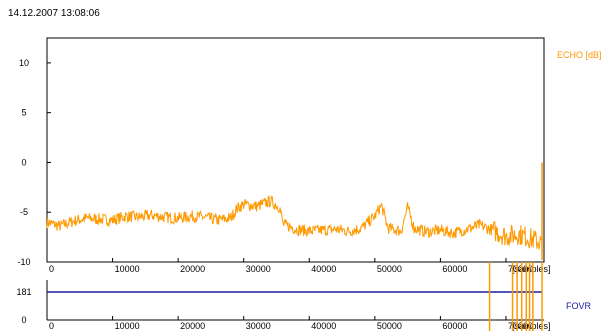 The height and width of the screenshot is (331, 614). Describe the element at coordinates (323, 326) in the screenshot. I see `fovr-x-tick-label: 40000` at that location.